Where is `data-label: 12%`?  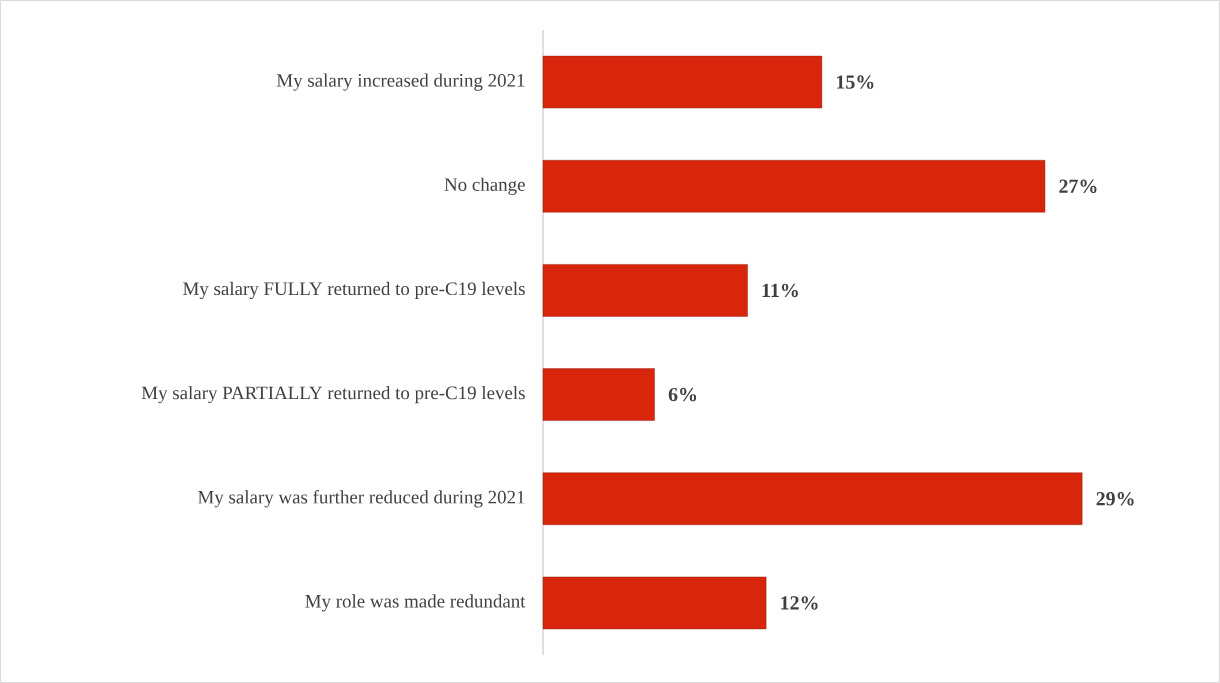 data-label: 12% is located at coordinates (799, 603).